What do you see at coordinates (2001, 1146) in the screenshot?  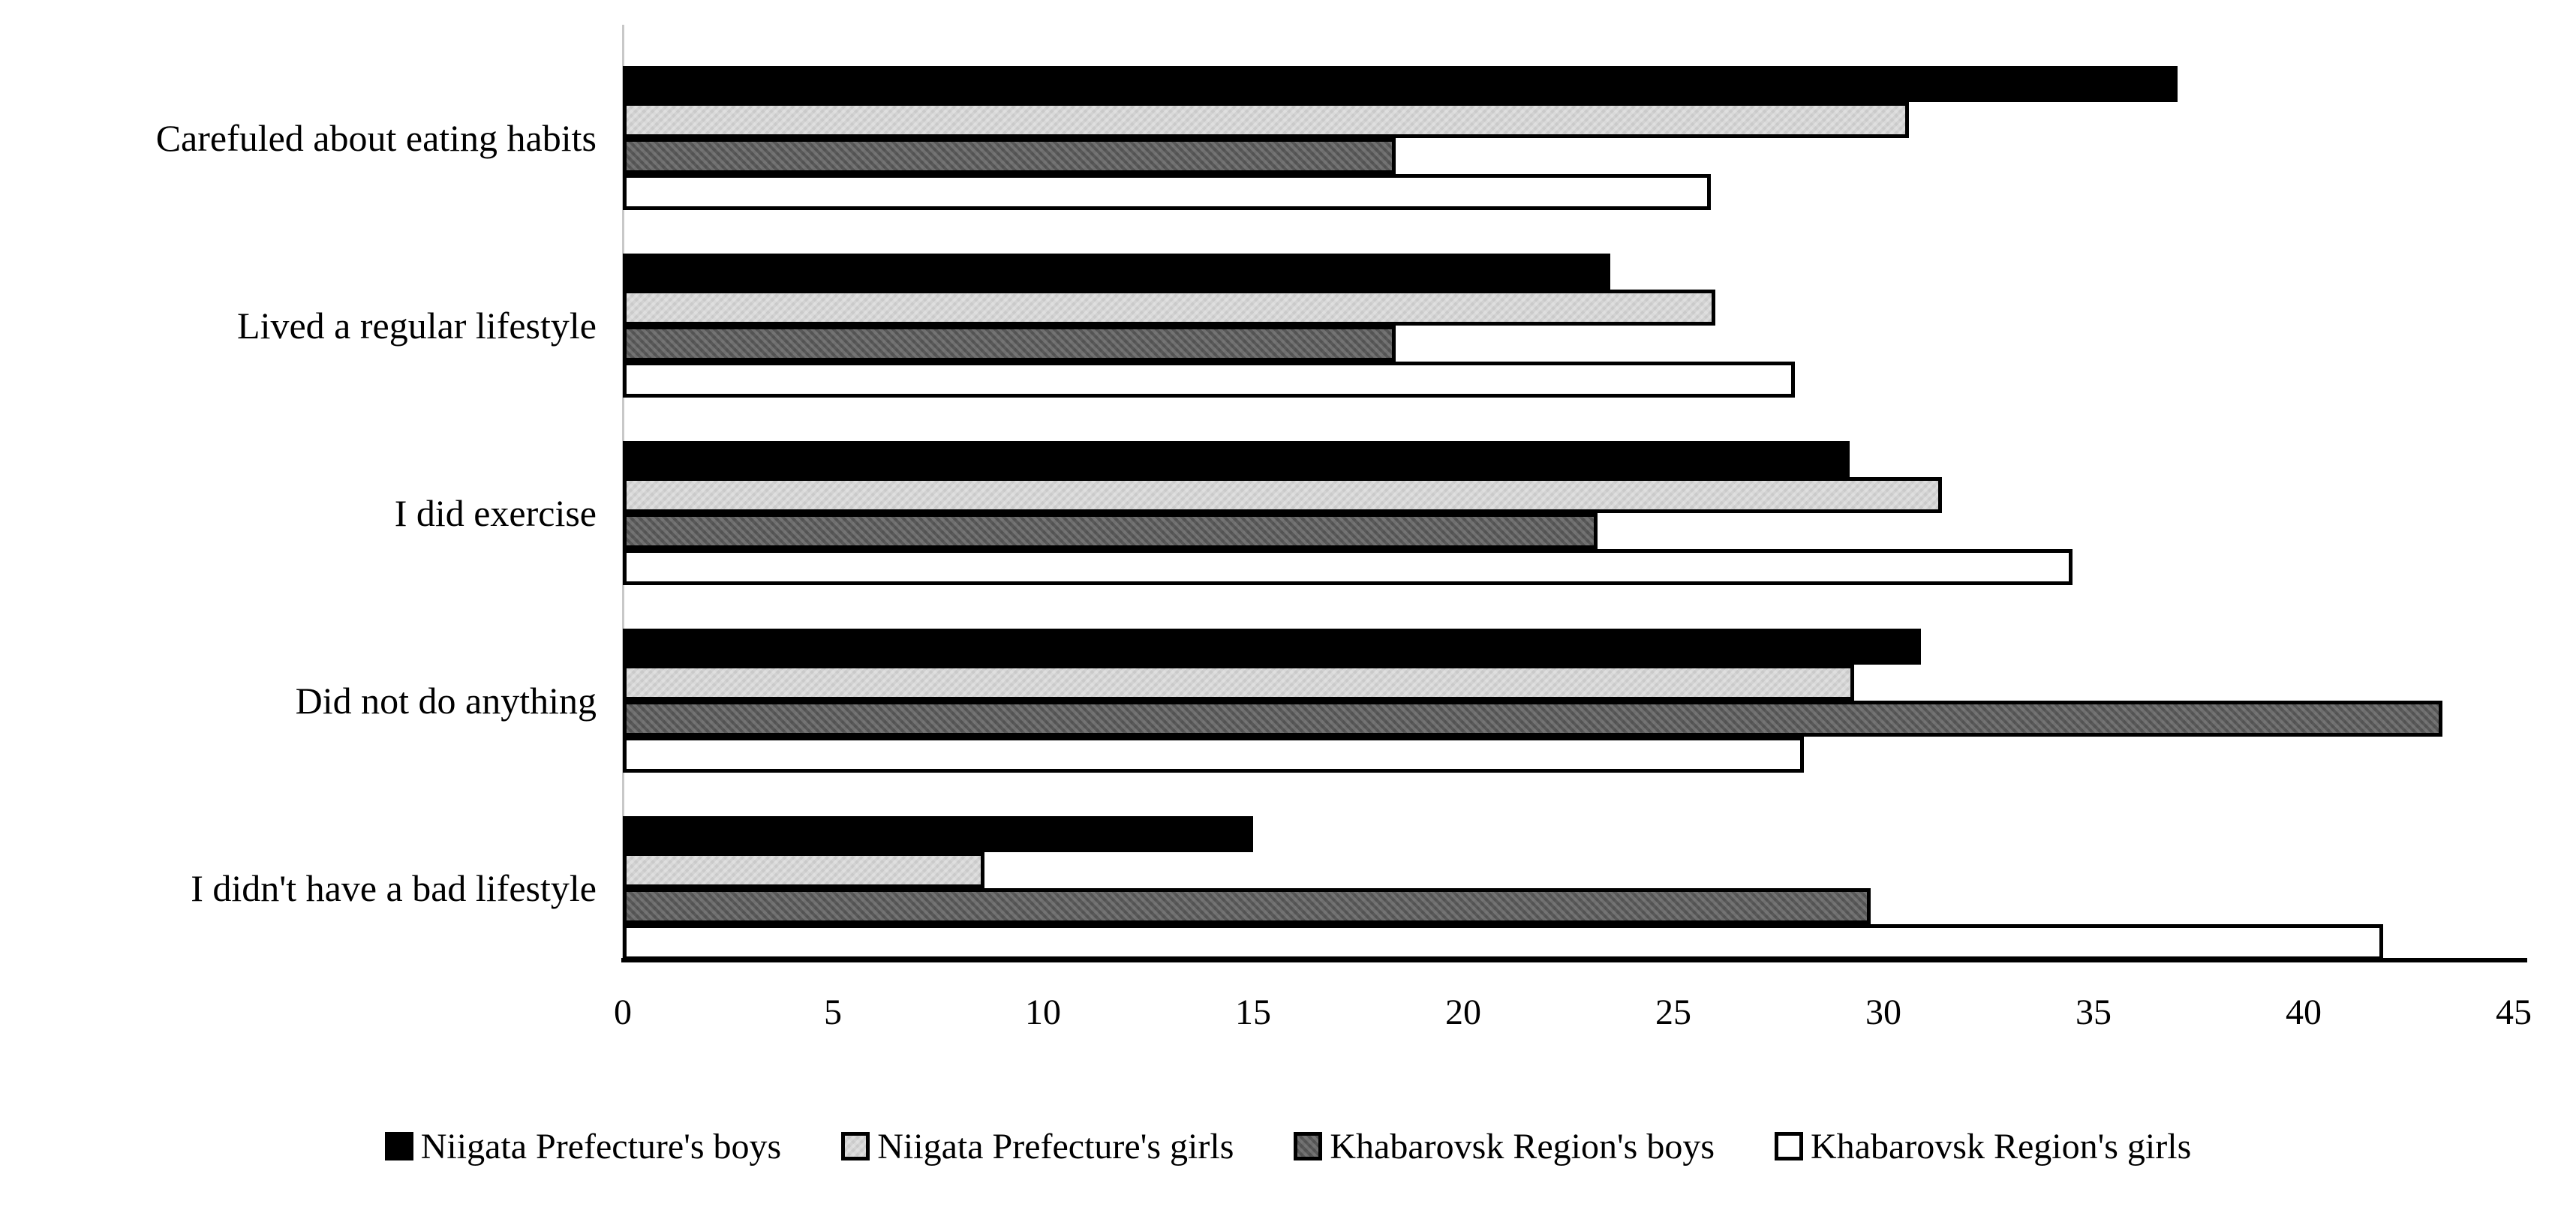 I see `legend-label: Khabarovsk Region's girls` at bounding box center [2001, 1146].